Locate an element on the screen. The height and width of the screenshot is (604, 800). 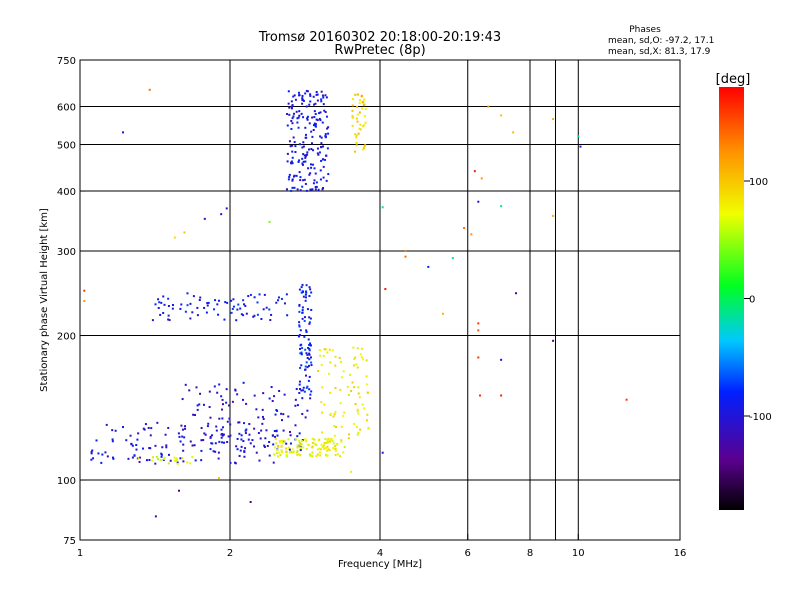
colorbar-tick-label: 0 is located at coordinates (752, 300).